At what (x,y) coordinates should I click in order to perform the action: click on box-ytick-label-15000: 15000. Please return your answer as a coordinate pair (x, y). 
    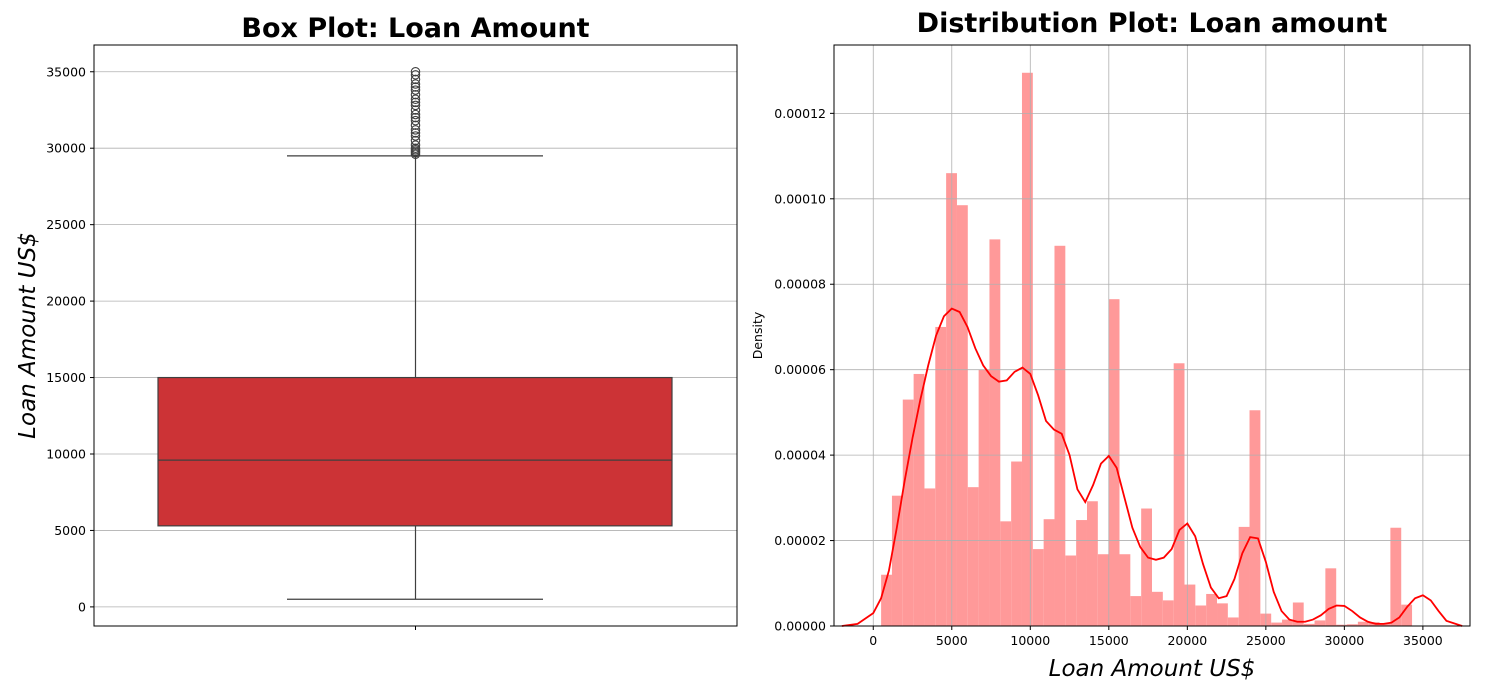
    Looking at the image, I should click on (66, 377).